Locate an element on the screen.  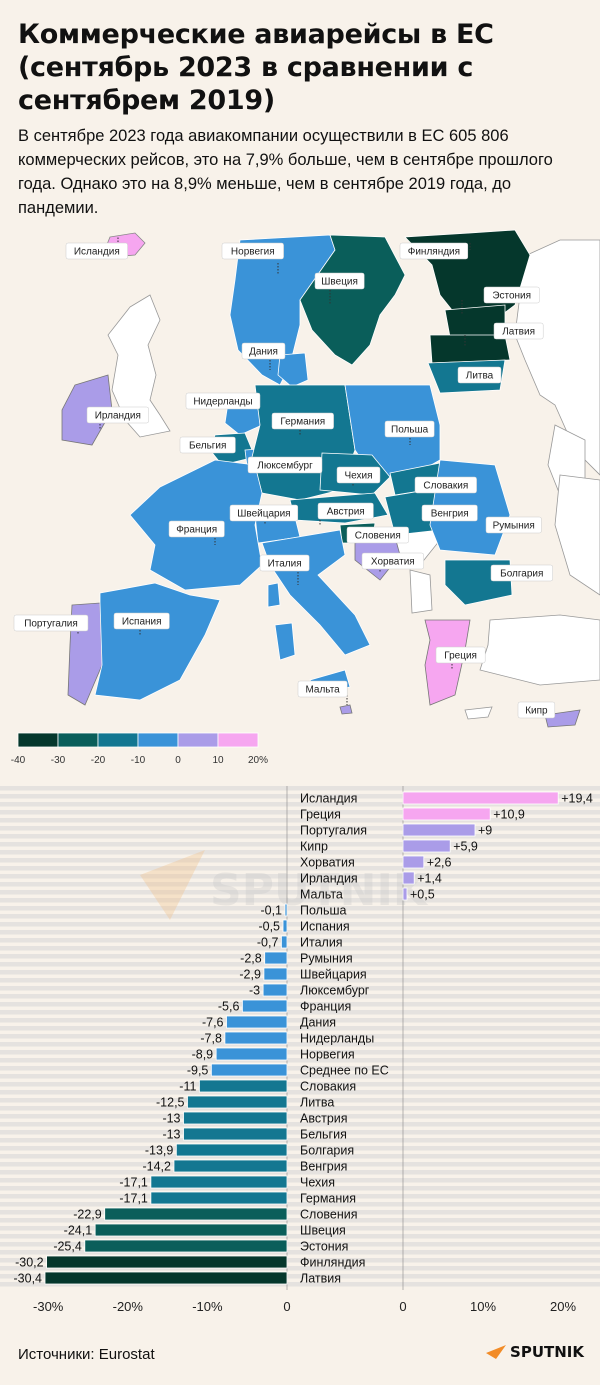
bar-value-label: -30,4 is located at coordinates (28, 1279).